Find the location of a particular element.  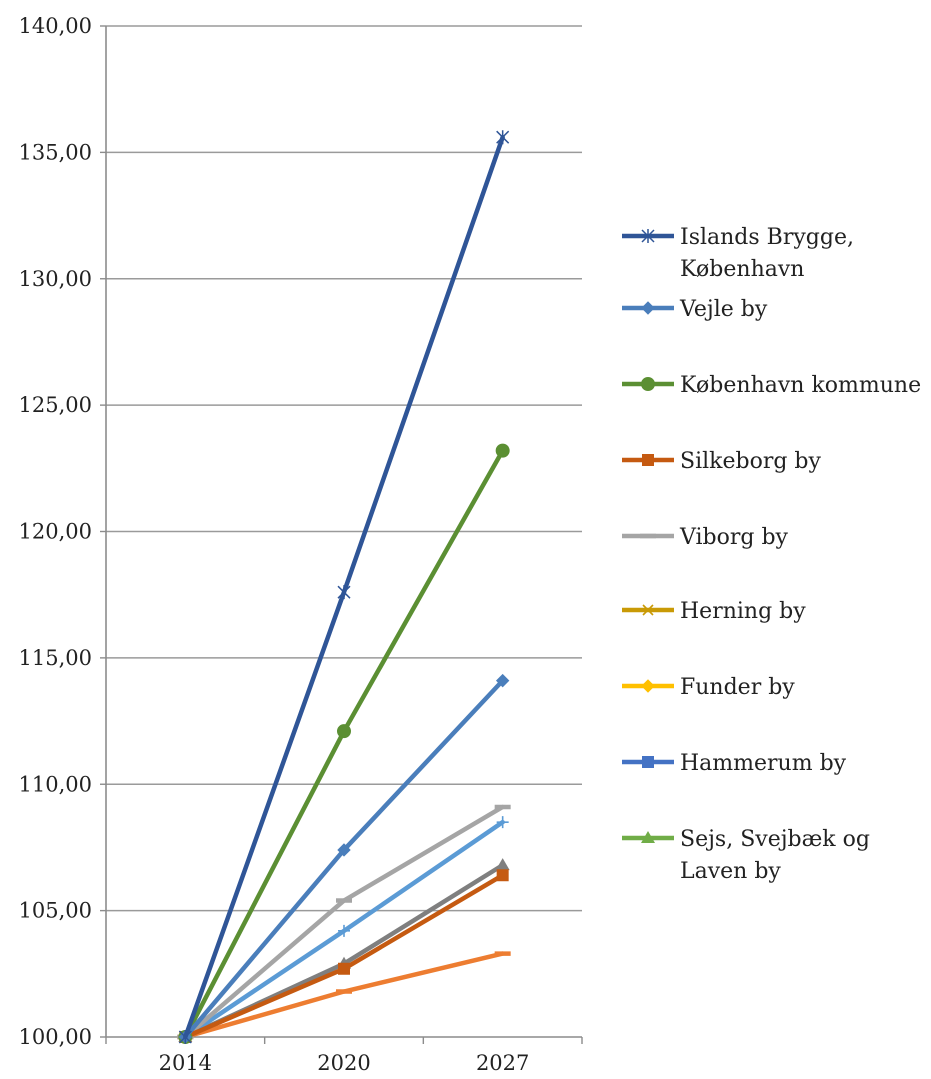

legend-label: København kommune is located at coordinates (800, 385).